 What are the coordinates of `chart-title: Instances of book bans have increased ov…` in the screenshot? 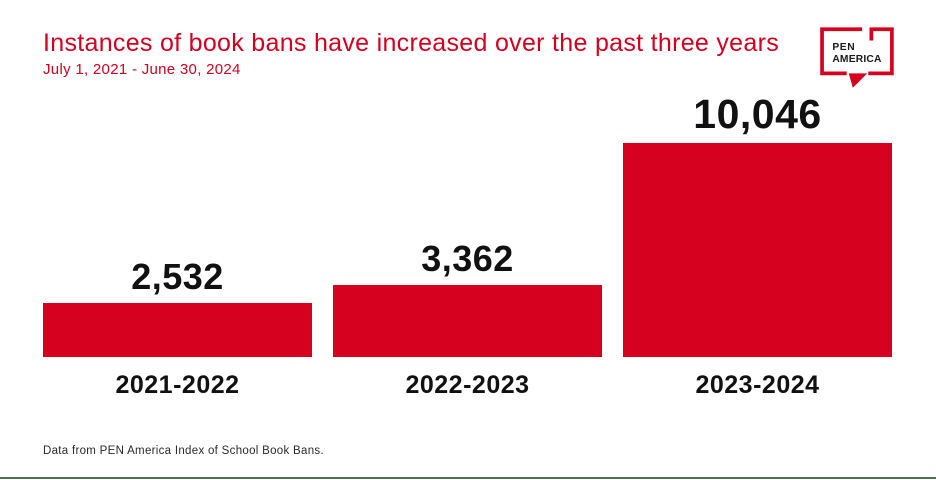 It's located at (411, 43).